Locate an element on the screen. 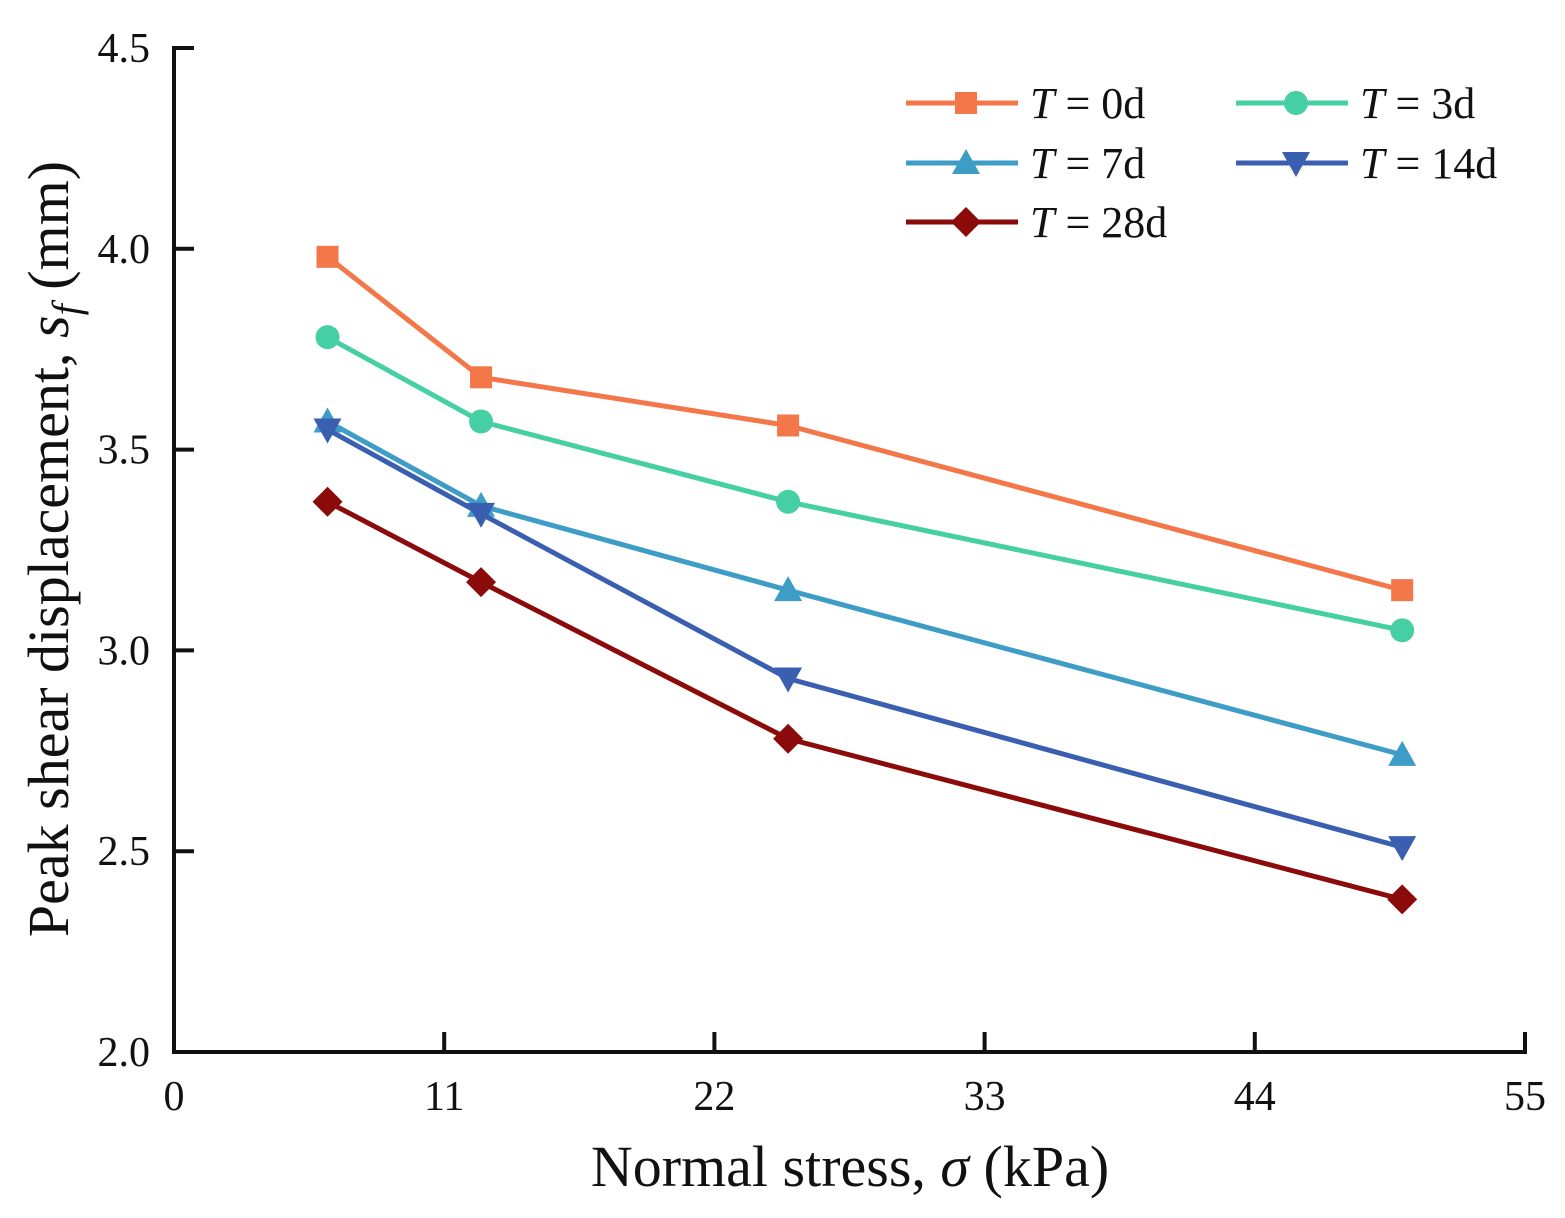 The height and width of the screenshot is (1218, 1565). legend-label: T = 7d is located at coordinates (1087, 163).